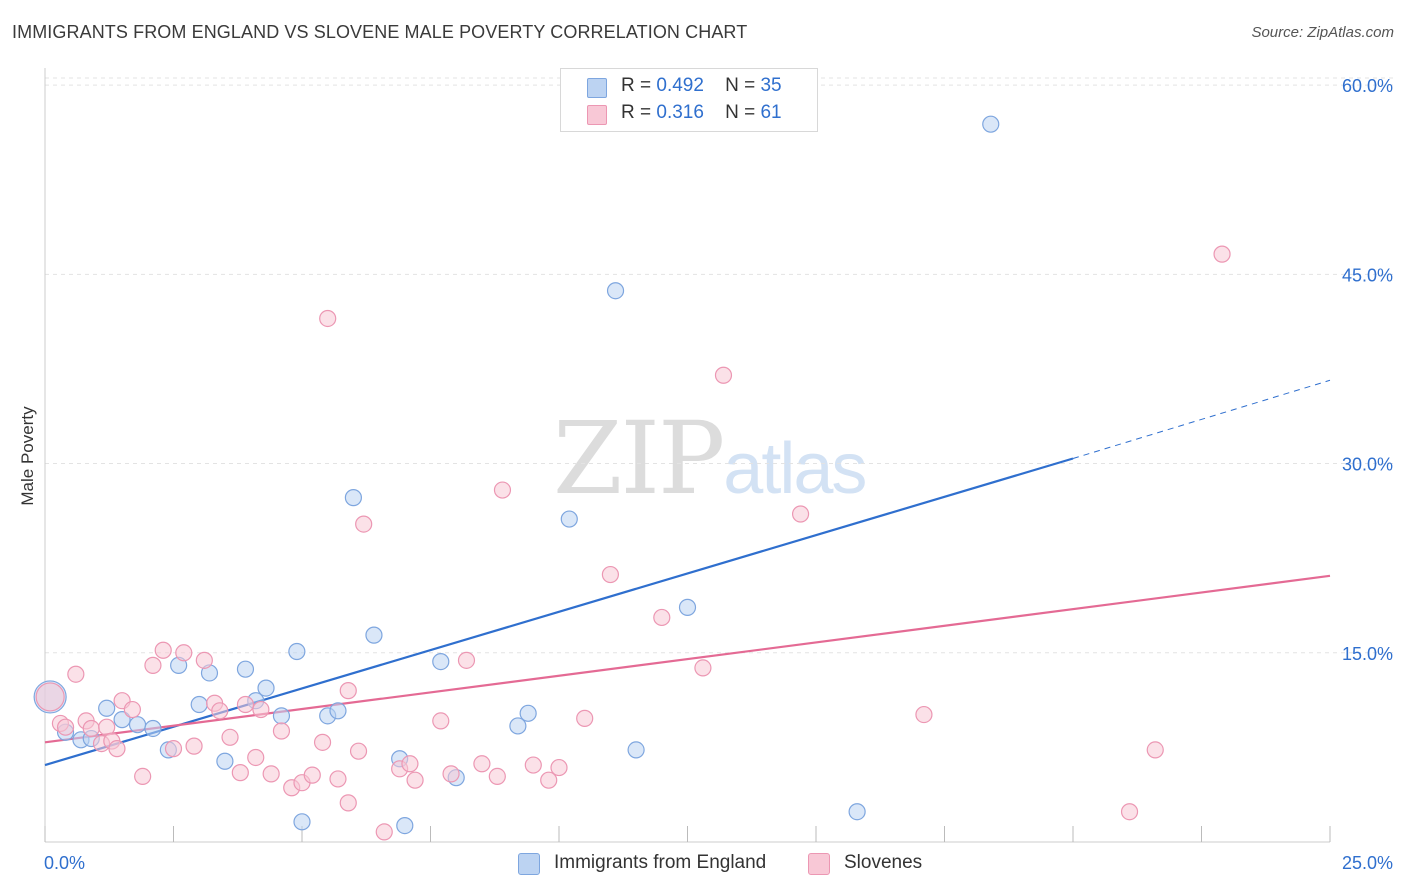  I want to click on watermark: ZIPatlas, so click(710, 458).